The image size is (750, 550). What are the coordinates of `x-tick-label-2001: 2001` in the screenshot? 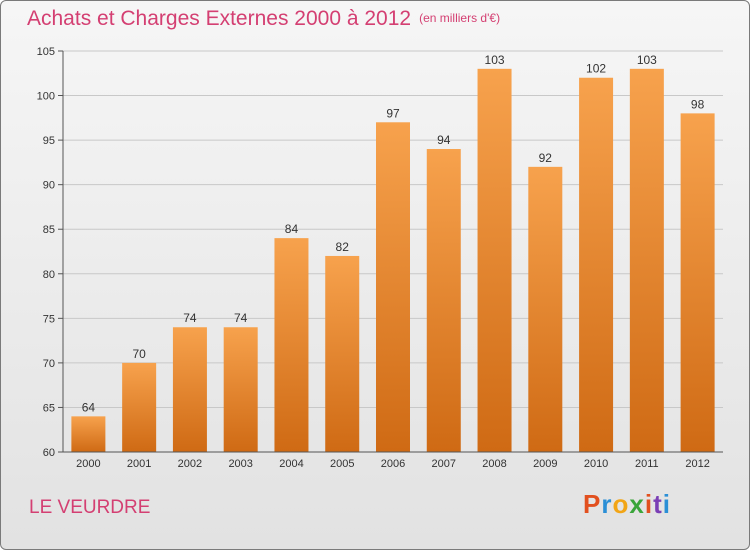 It's located at (139, 464).